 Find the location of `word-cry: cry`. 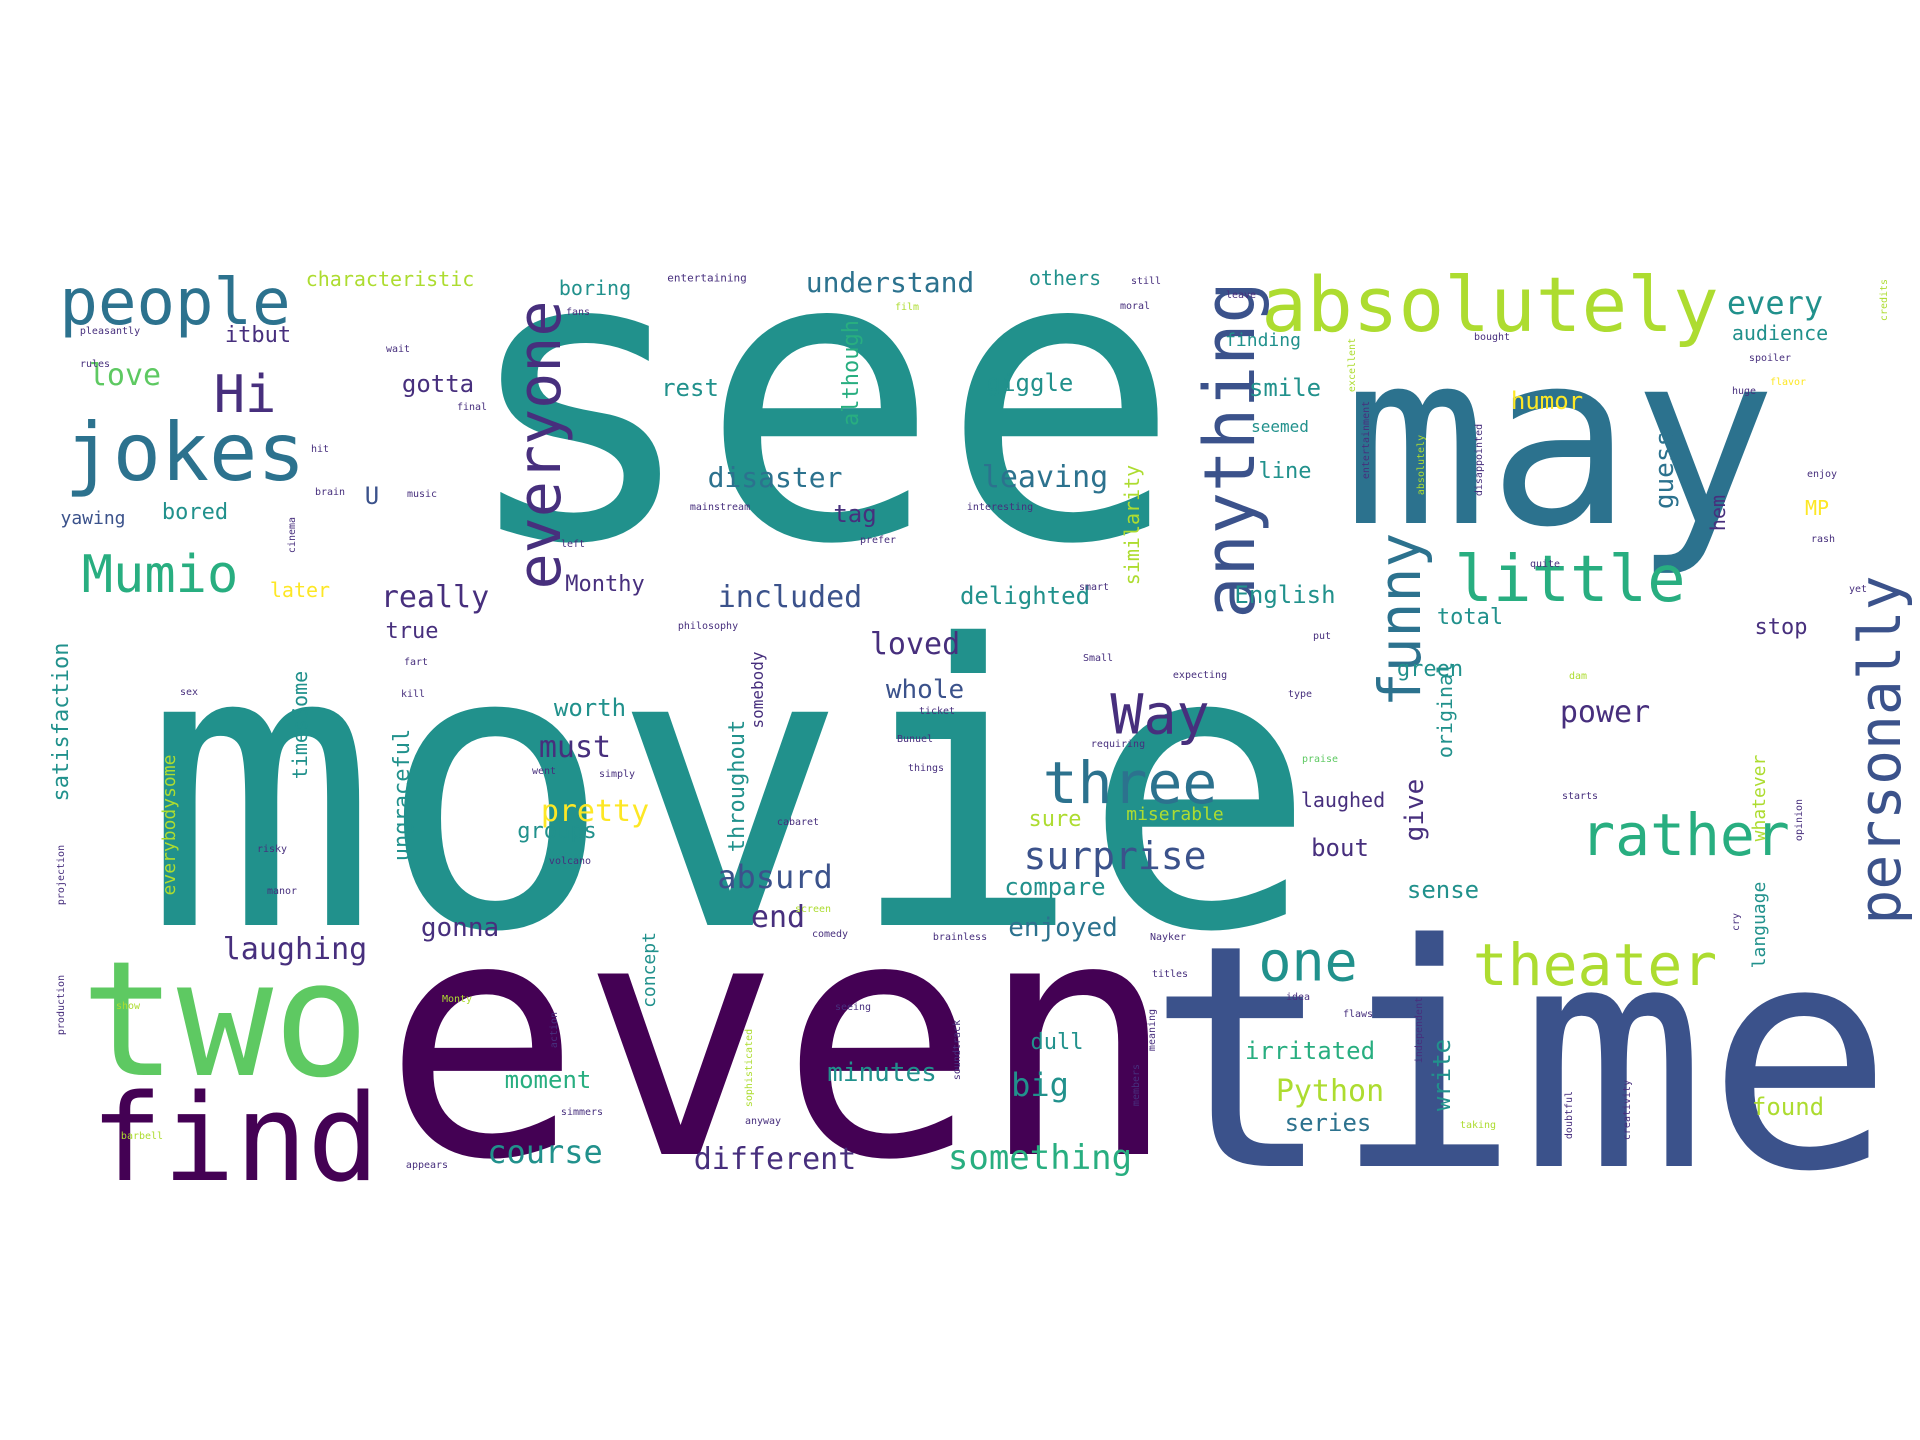

word-cry: cry is located at coordinates (1736, 922).